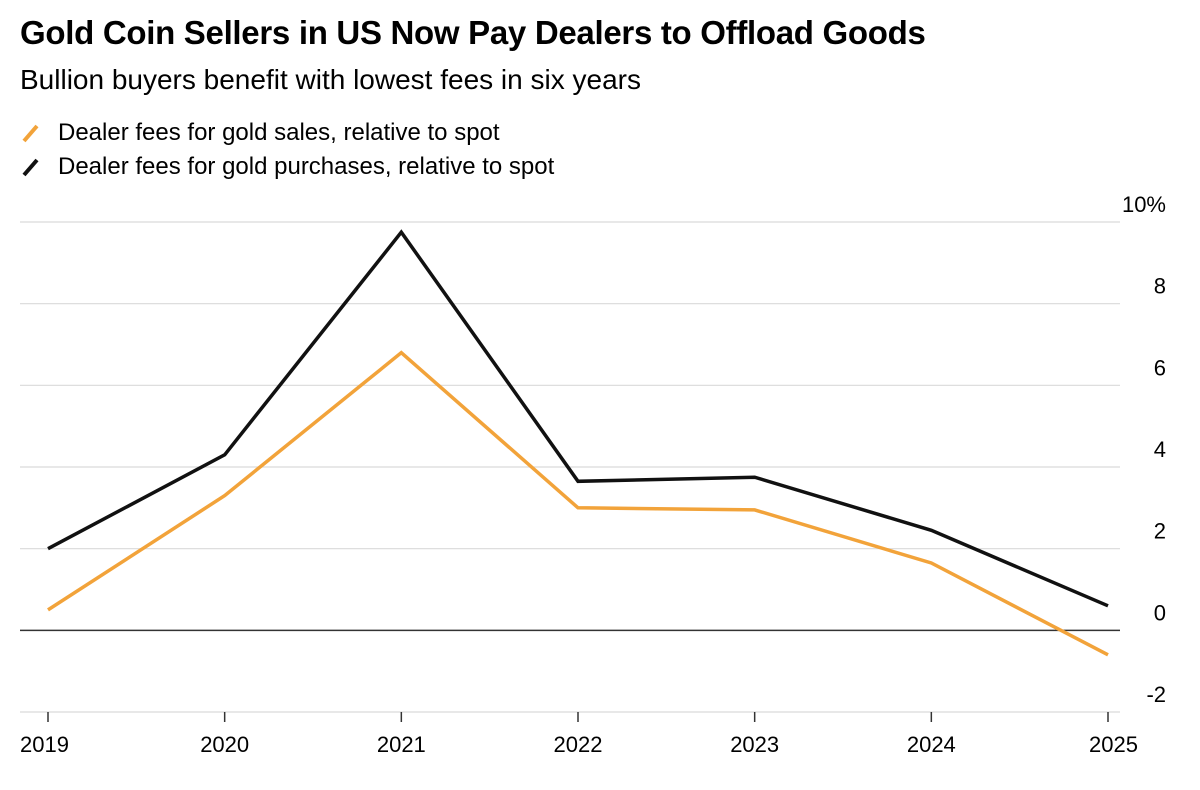 This screenshot has width=1200, height=790. I want to click on x-tick-label: 2025, so click(1113, 744).